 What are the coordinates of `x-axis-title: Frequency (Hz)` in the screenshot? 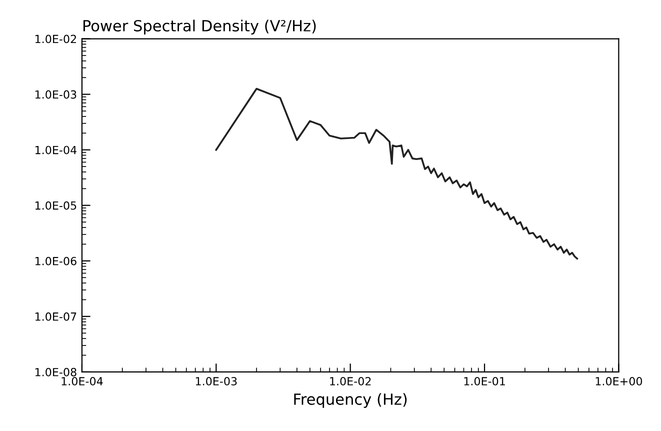 It's located at (350, 400).